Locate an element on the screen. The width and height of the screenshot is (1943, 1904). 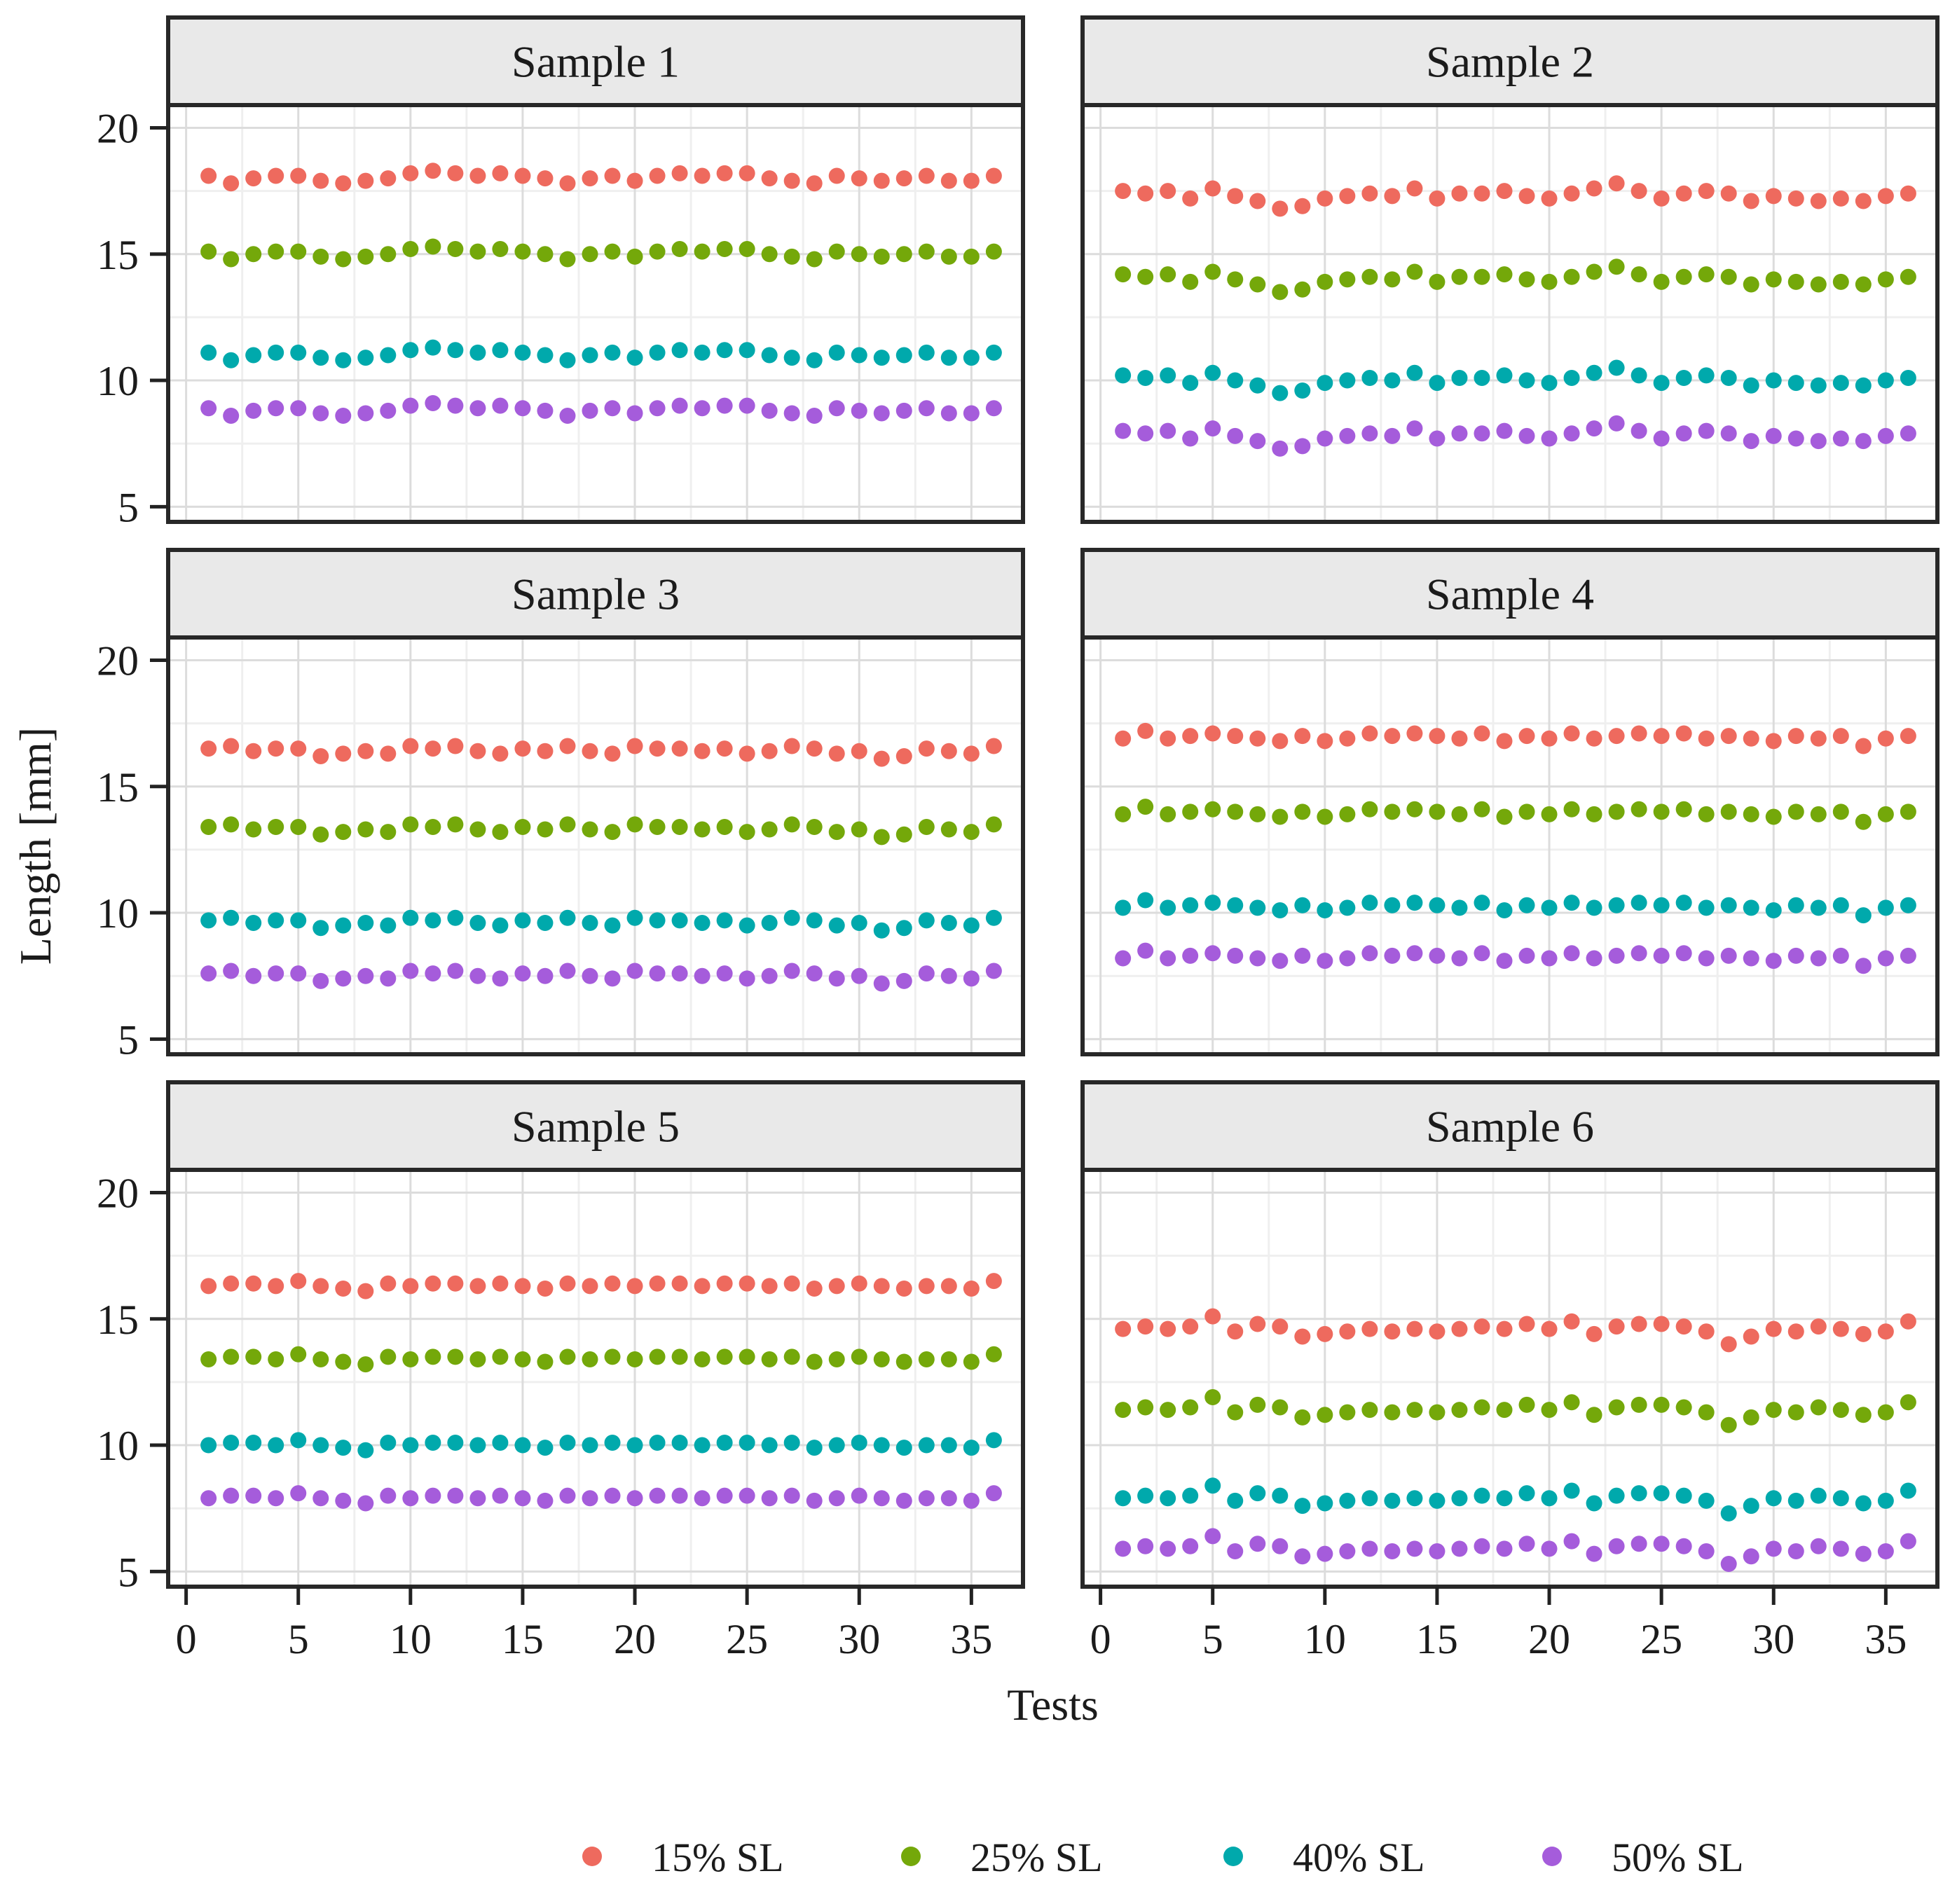
panel-sample-5: Sample 5 is located at coordinates (595, 1334).